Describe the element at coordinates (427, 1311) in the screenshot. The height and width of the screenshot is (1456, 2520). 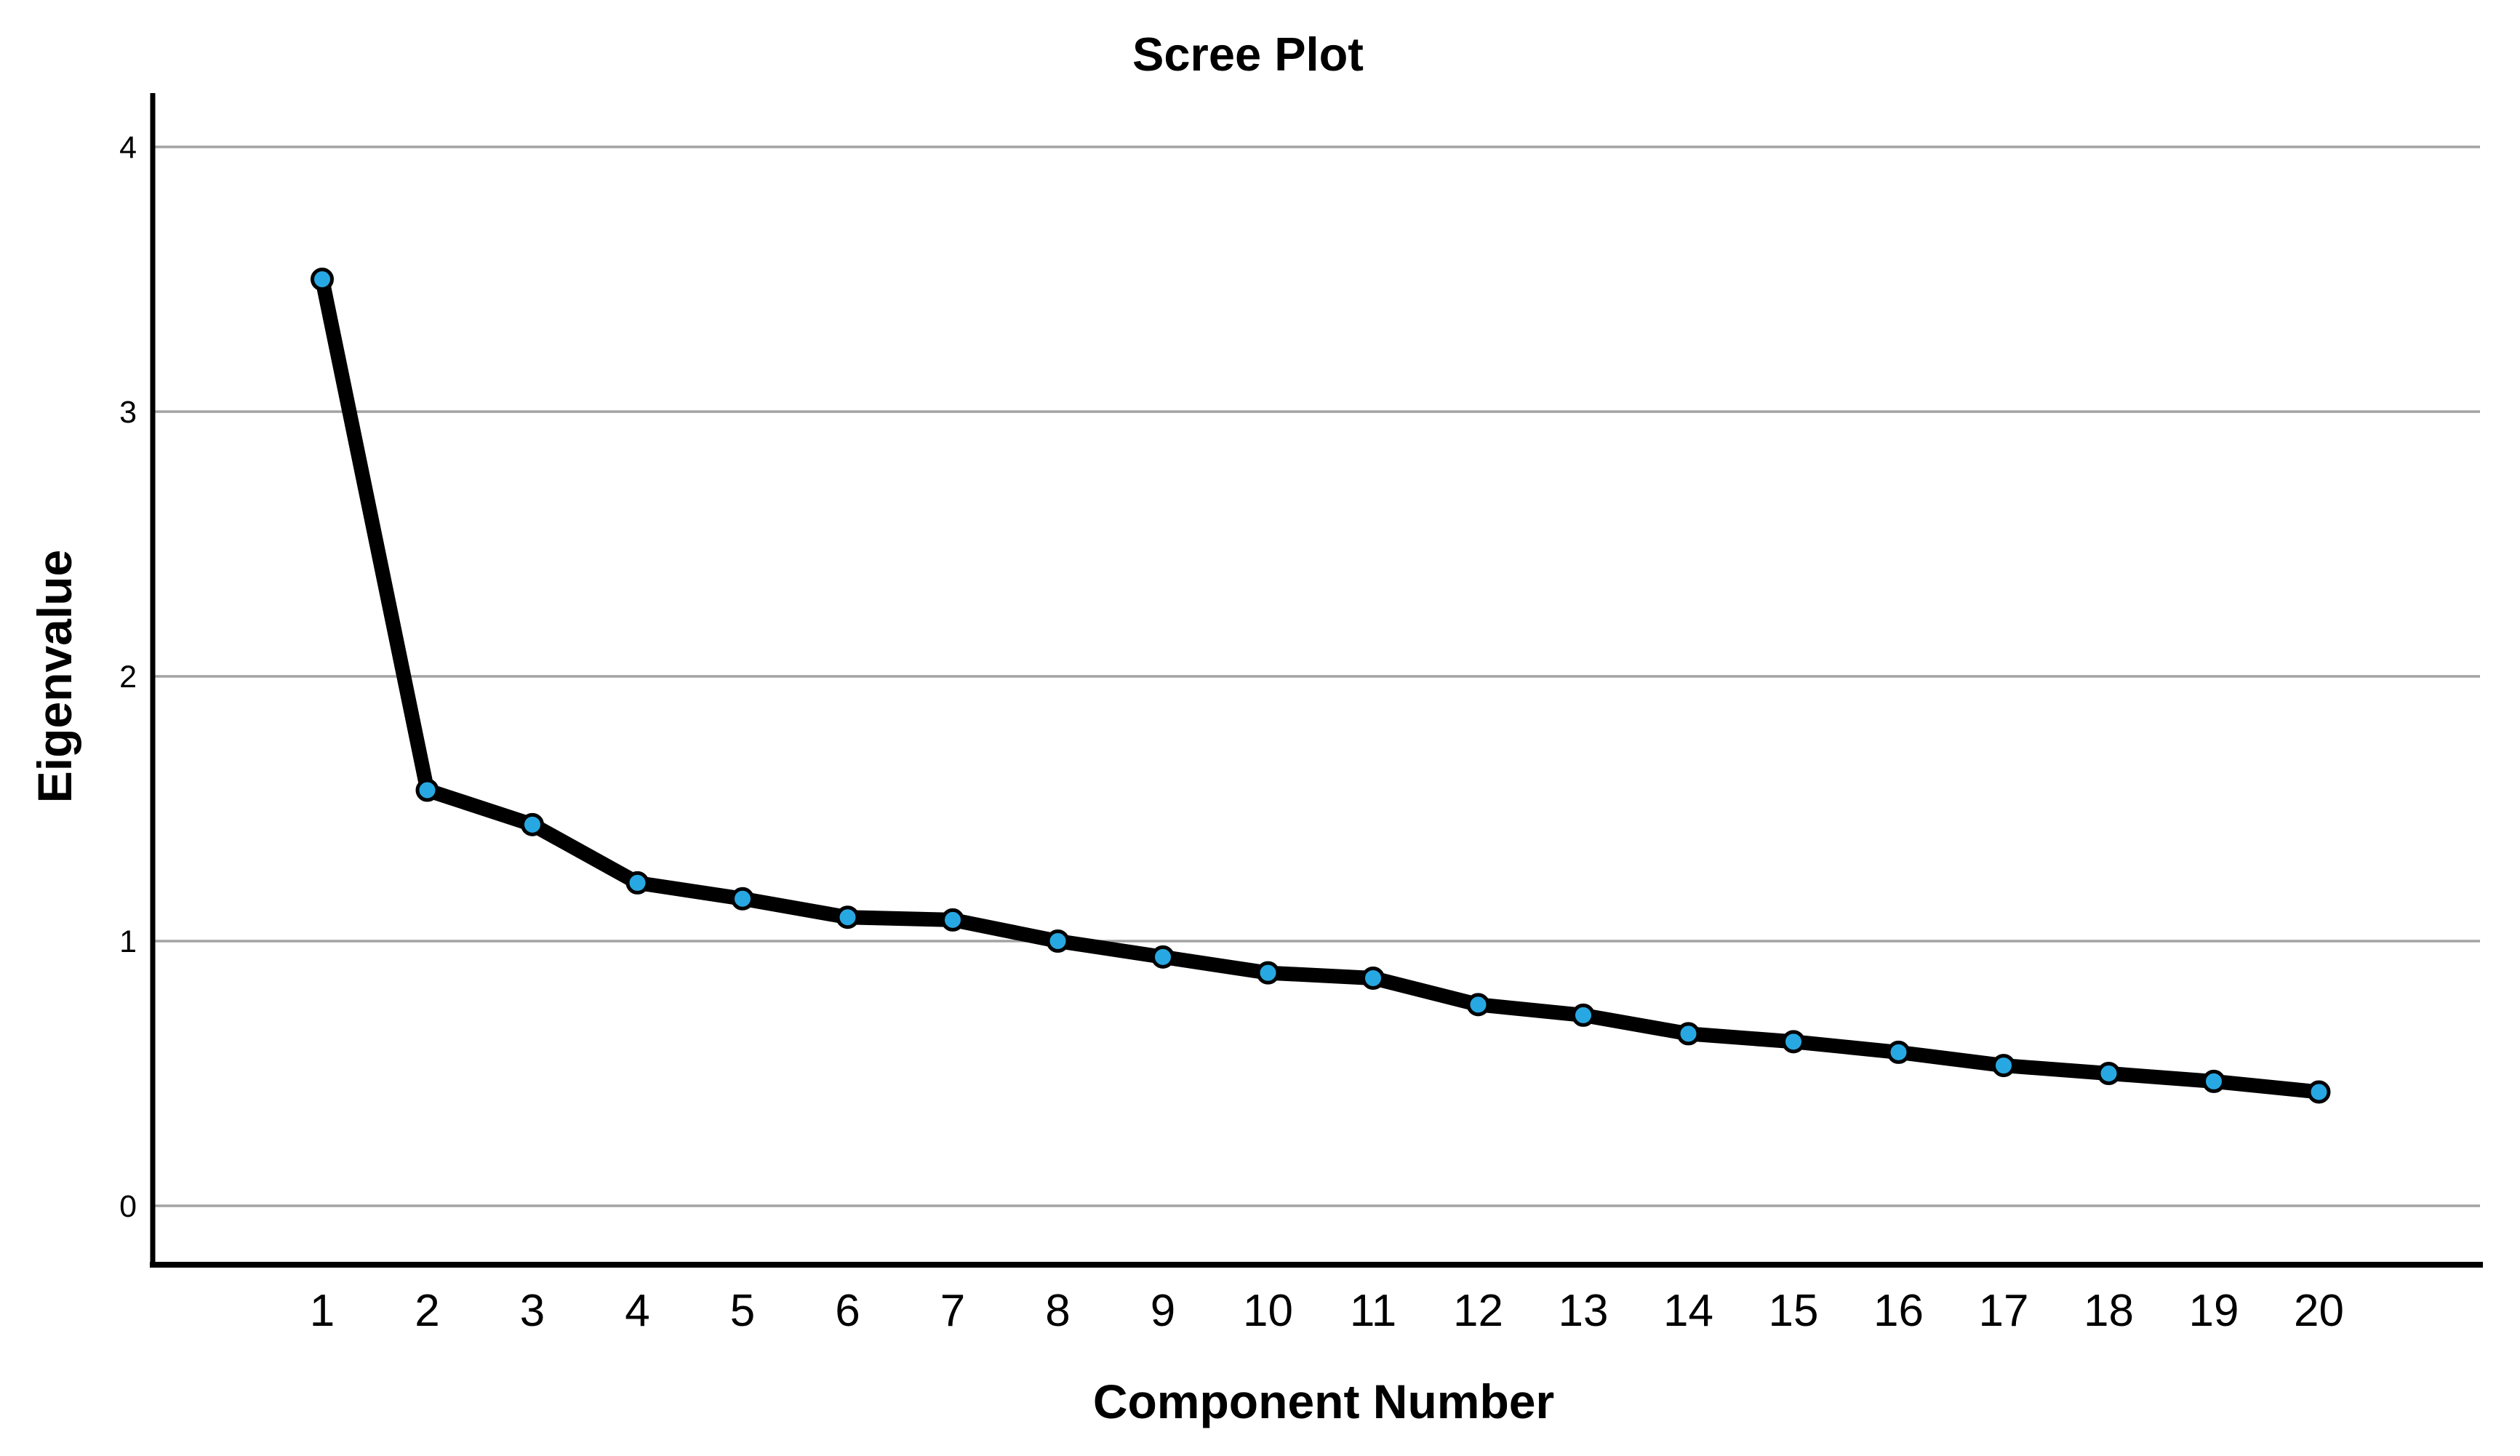
I see `x-tick-label-2: 2` at that location.